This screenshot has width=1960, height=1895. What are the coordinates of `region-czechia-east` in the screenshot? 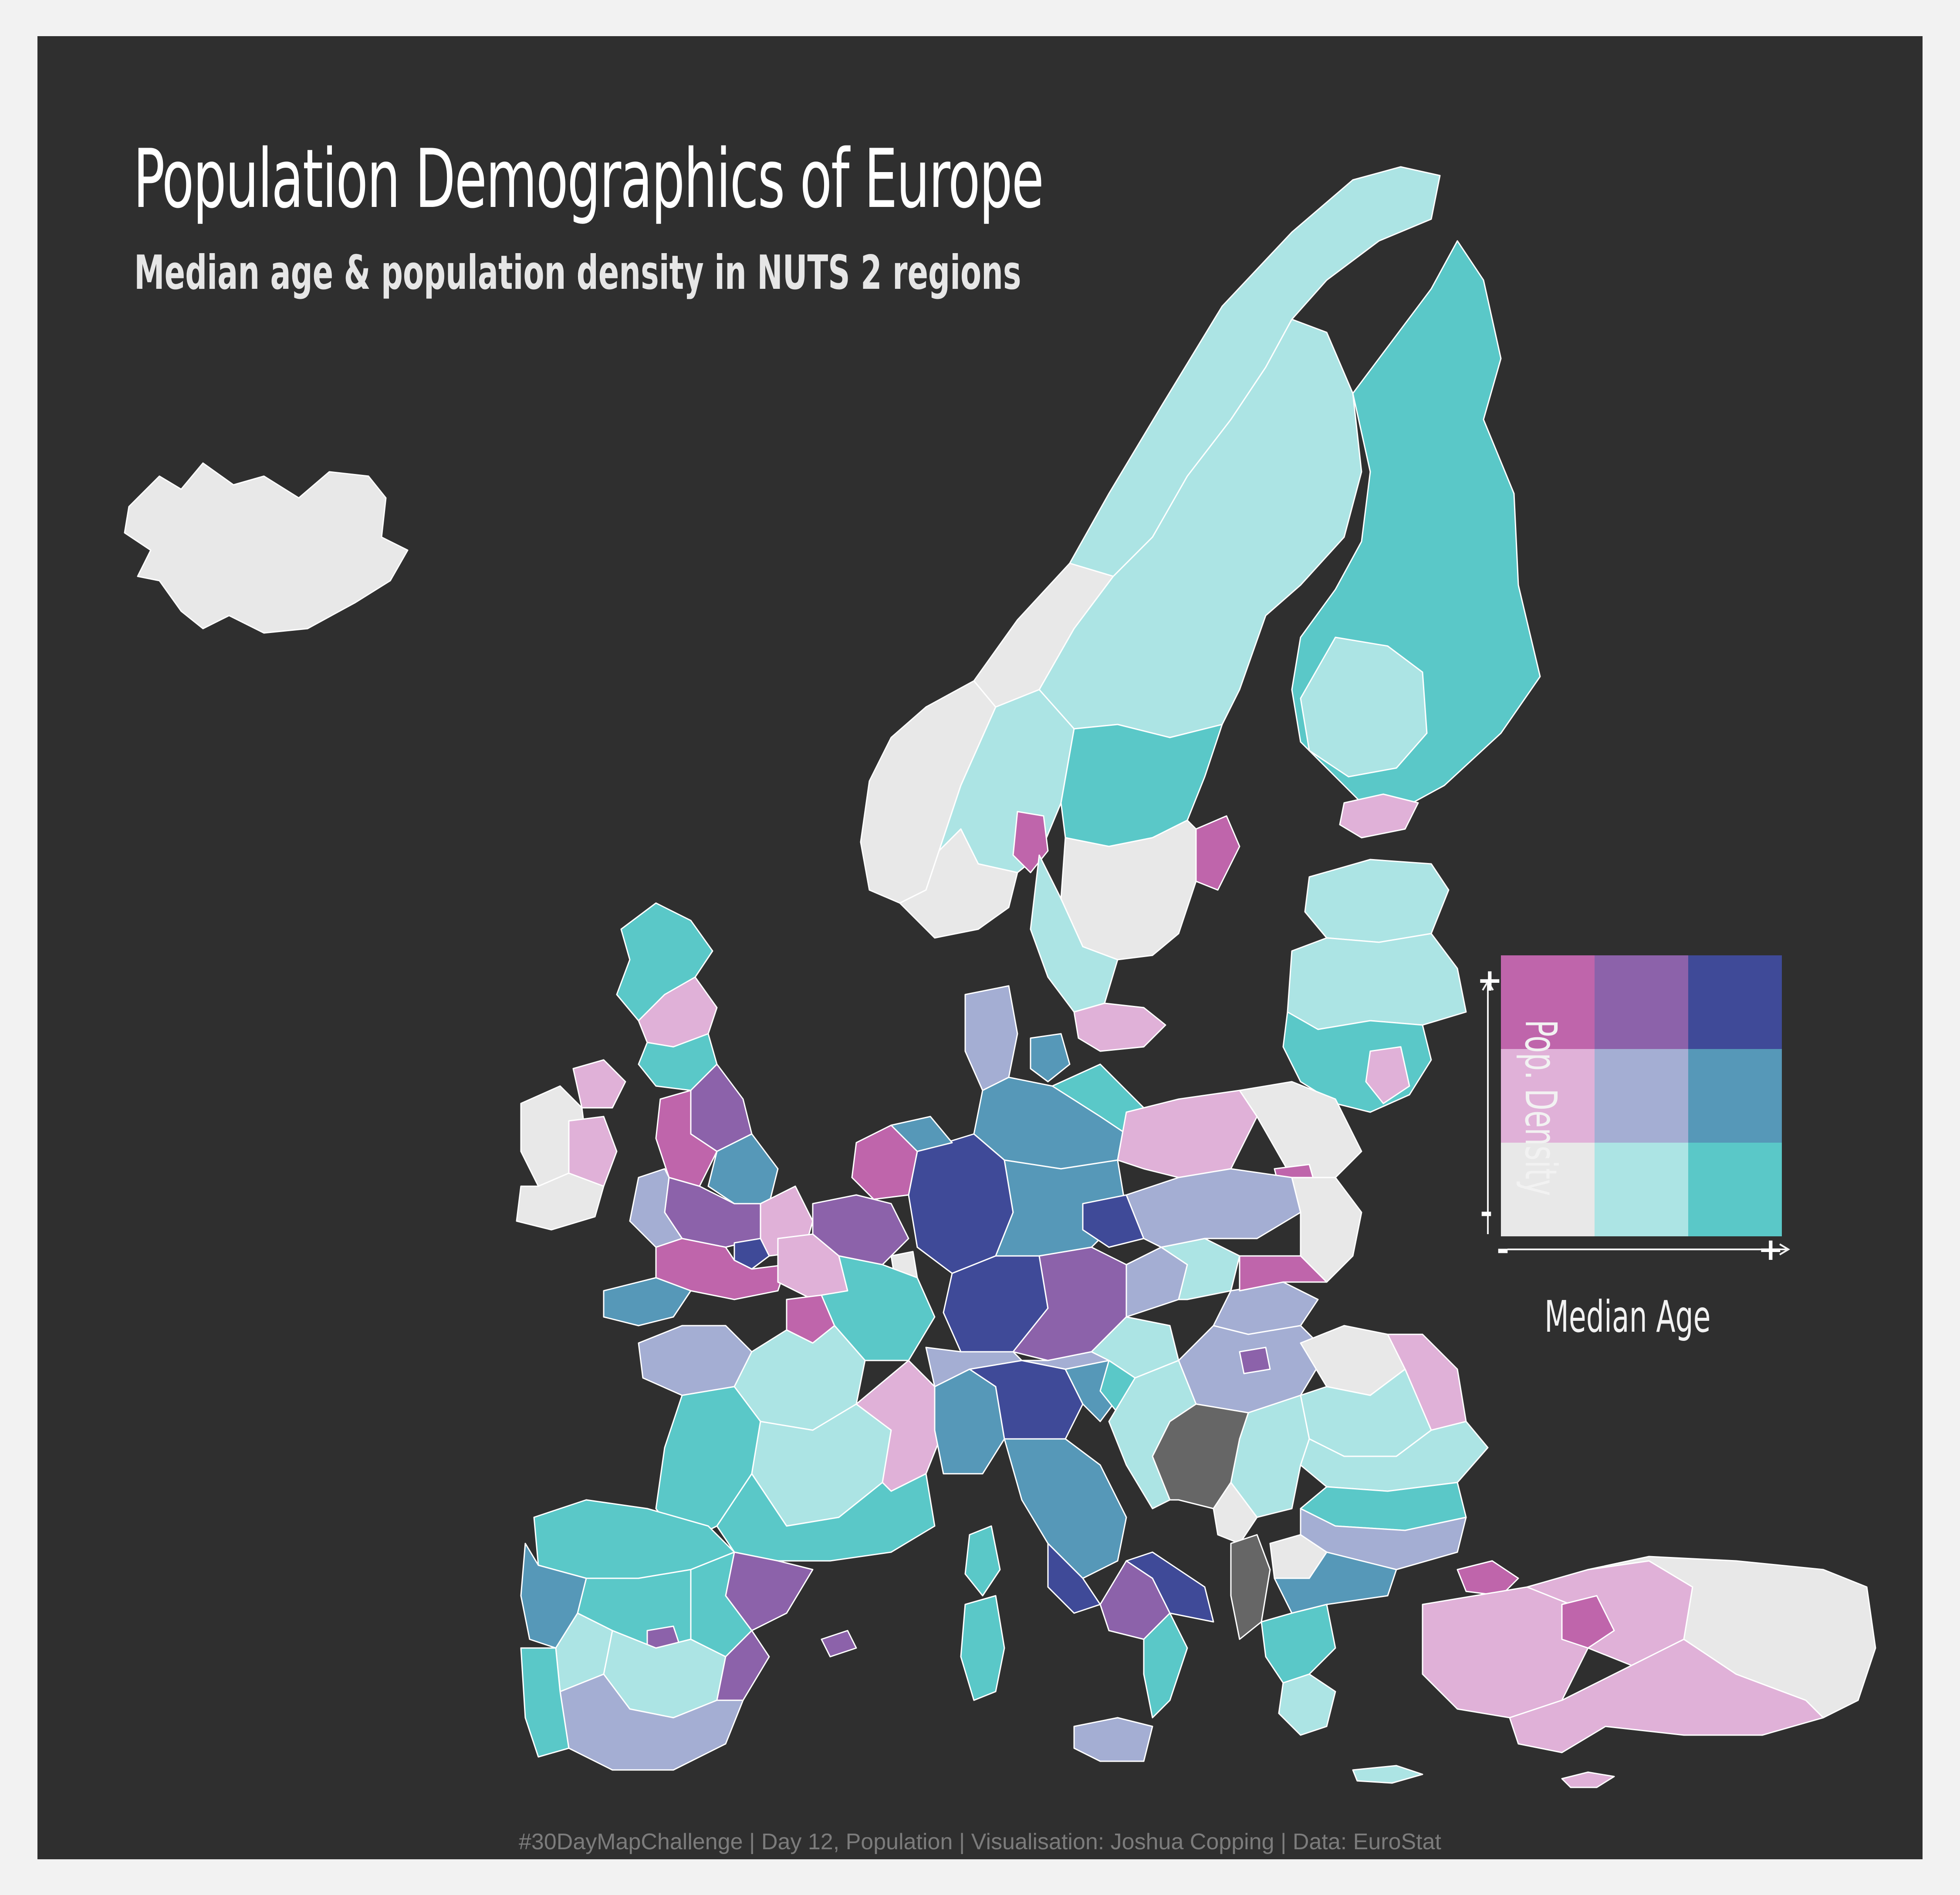 It's located at (1200, 1269).